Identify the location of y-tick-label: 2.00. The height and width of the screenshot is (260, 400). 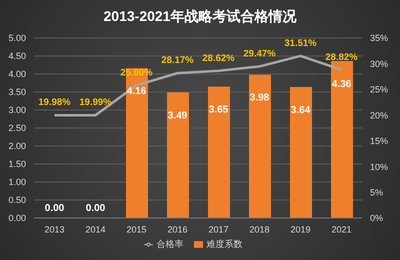
(17, 146).